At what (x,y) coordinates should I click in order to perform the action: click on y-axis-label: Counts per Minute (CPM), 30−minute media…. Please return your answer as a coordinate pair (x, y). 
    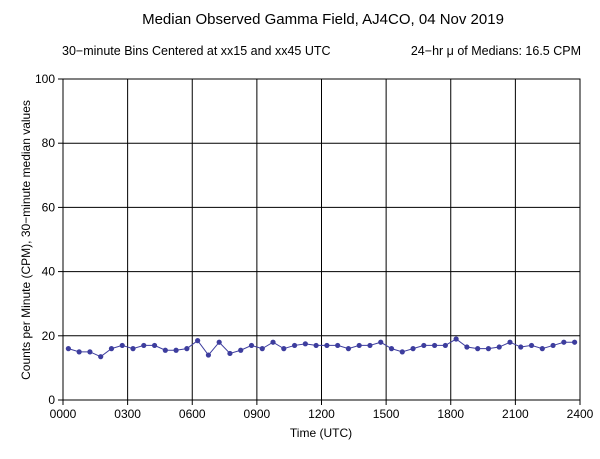
    Looking at the image, I should click on (26, 240).